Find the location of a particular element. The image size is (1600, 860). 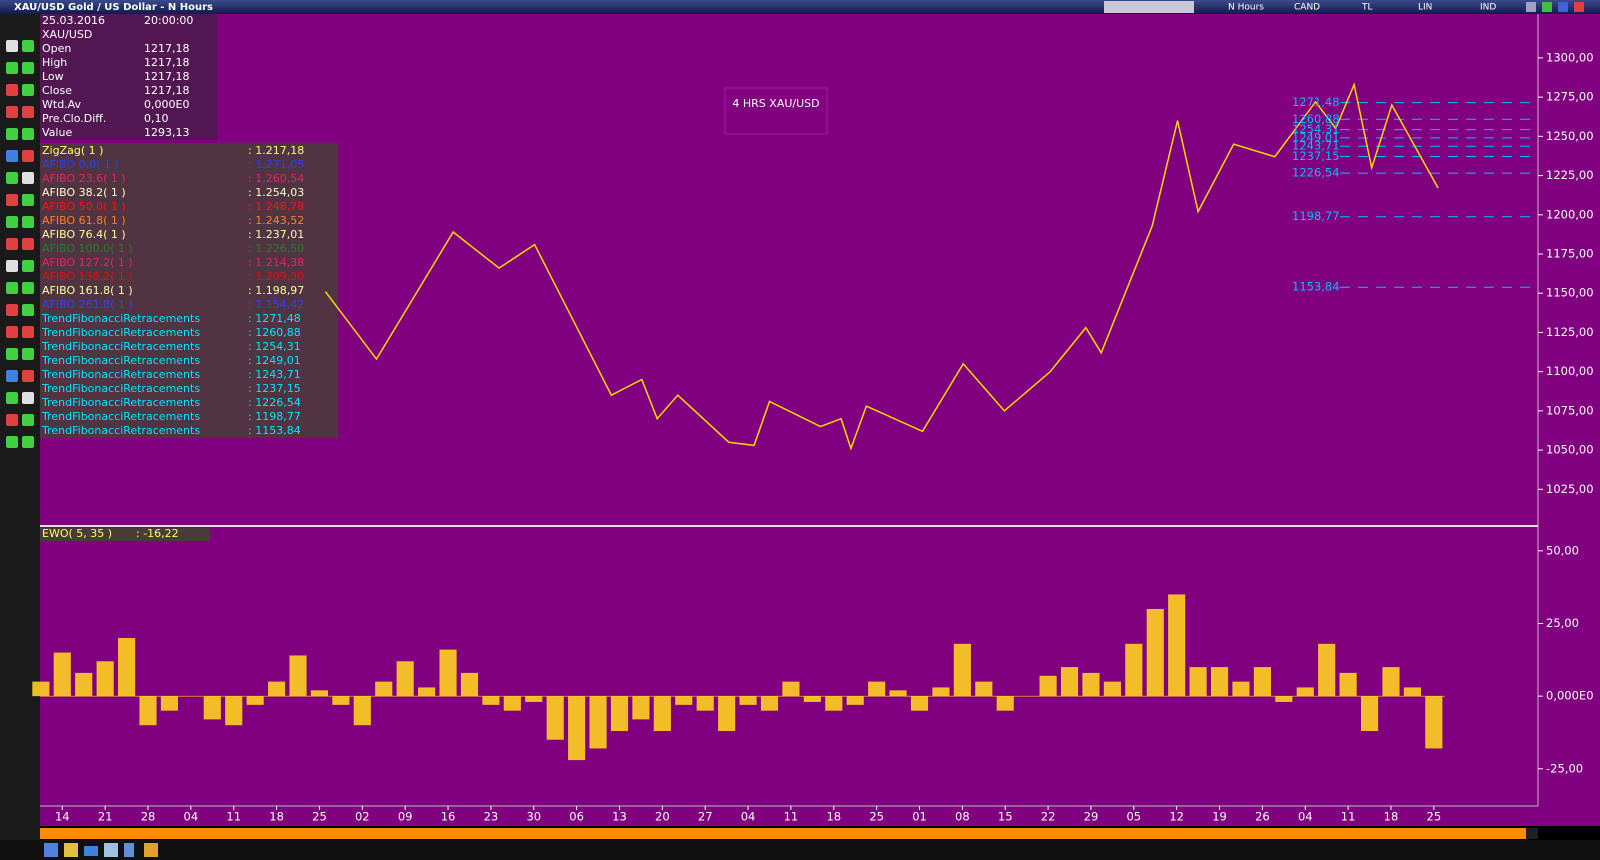

y-tick-label: 1175,00 is located at coordinates (1570, 254).